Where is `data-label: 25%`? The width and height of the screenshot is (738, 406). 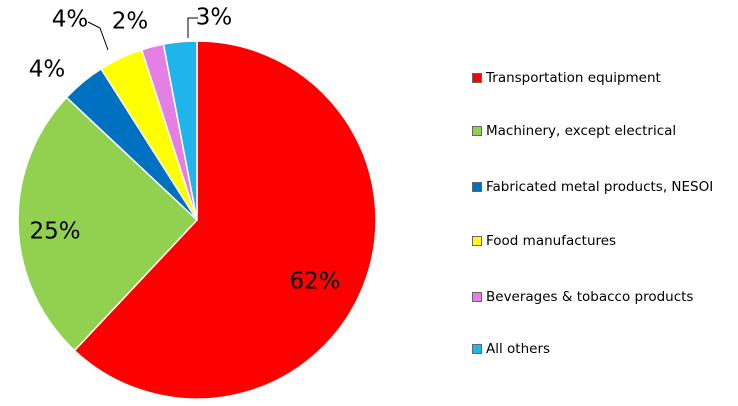
data-label: 25% is located at coordinates (54, 232).